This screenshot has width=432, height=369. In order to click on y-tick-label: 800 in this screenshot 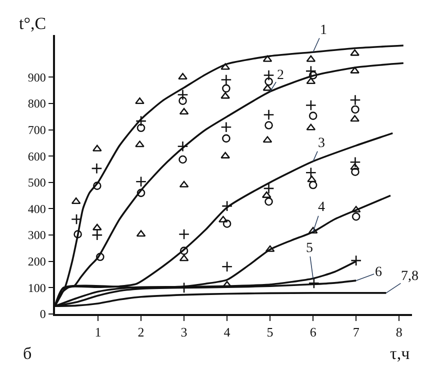, I will do `click(37, 103)`.